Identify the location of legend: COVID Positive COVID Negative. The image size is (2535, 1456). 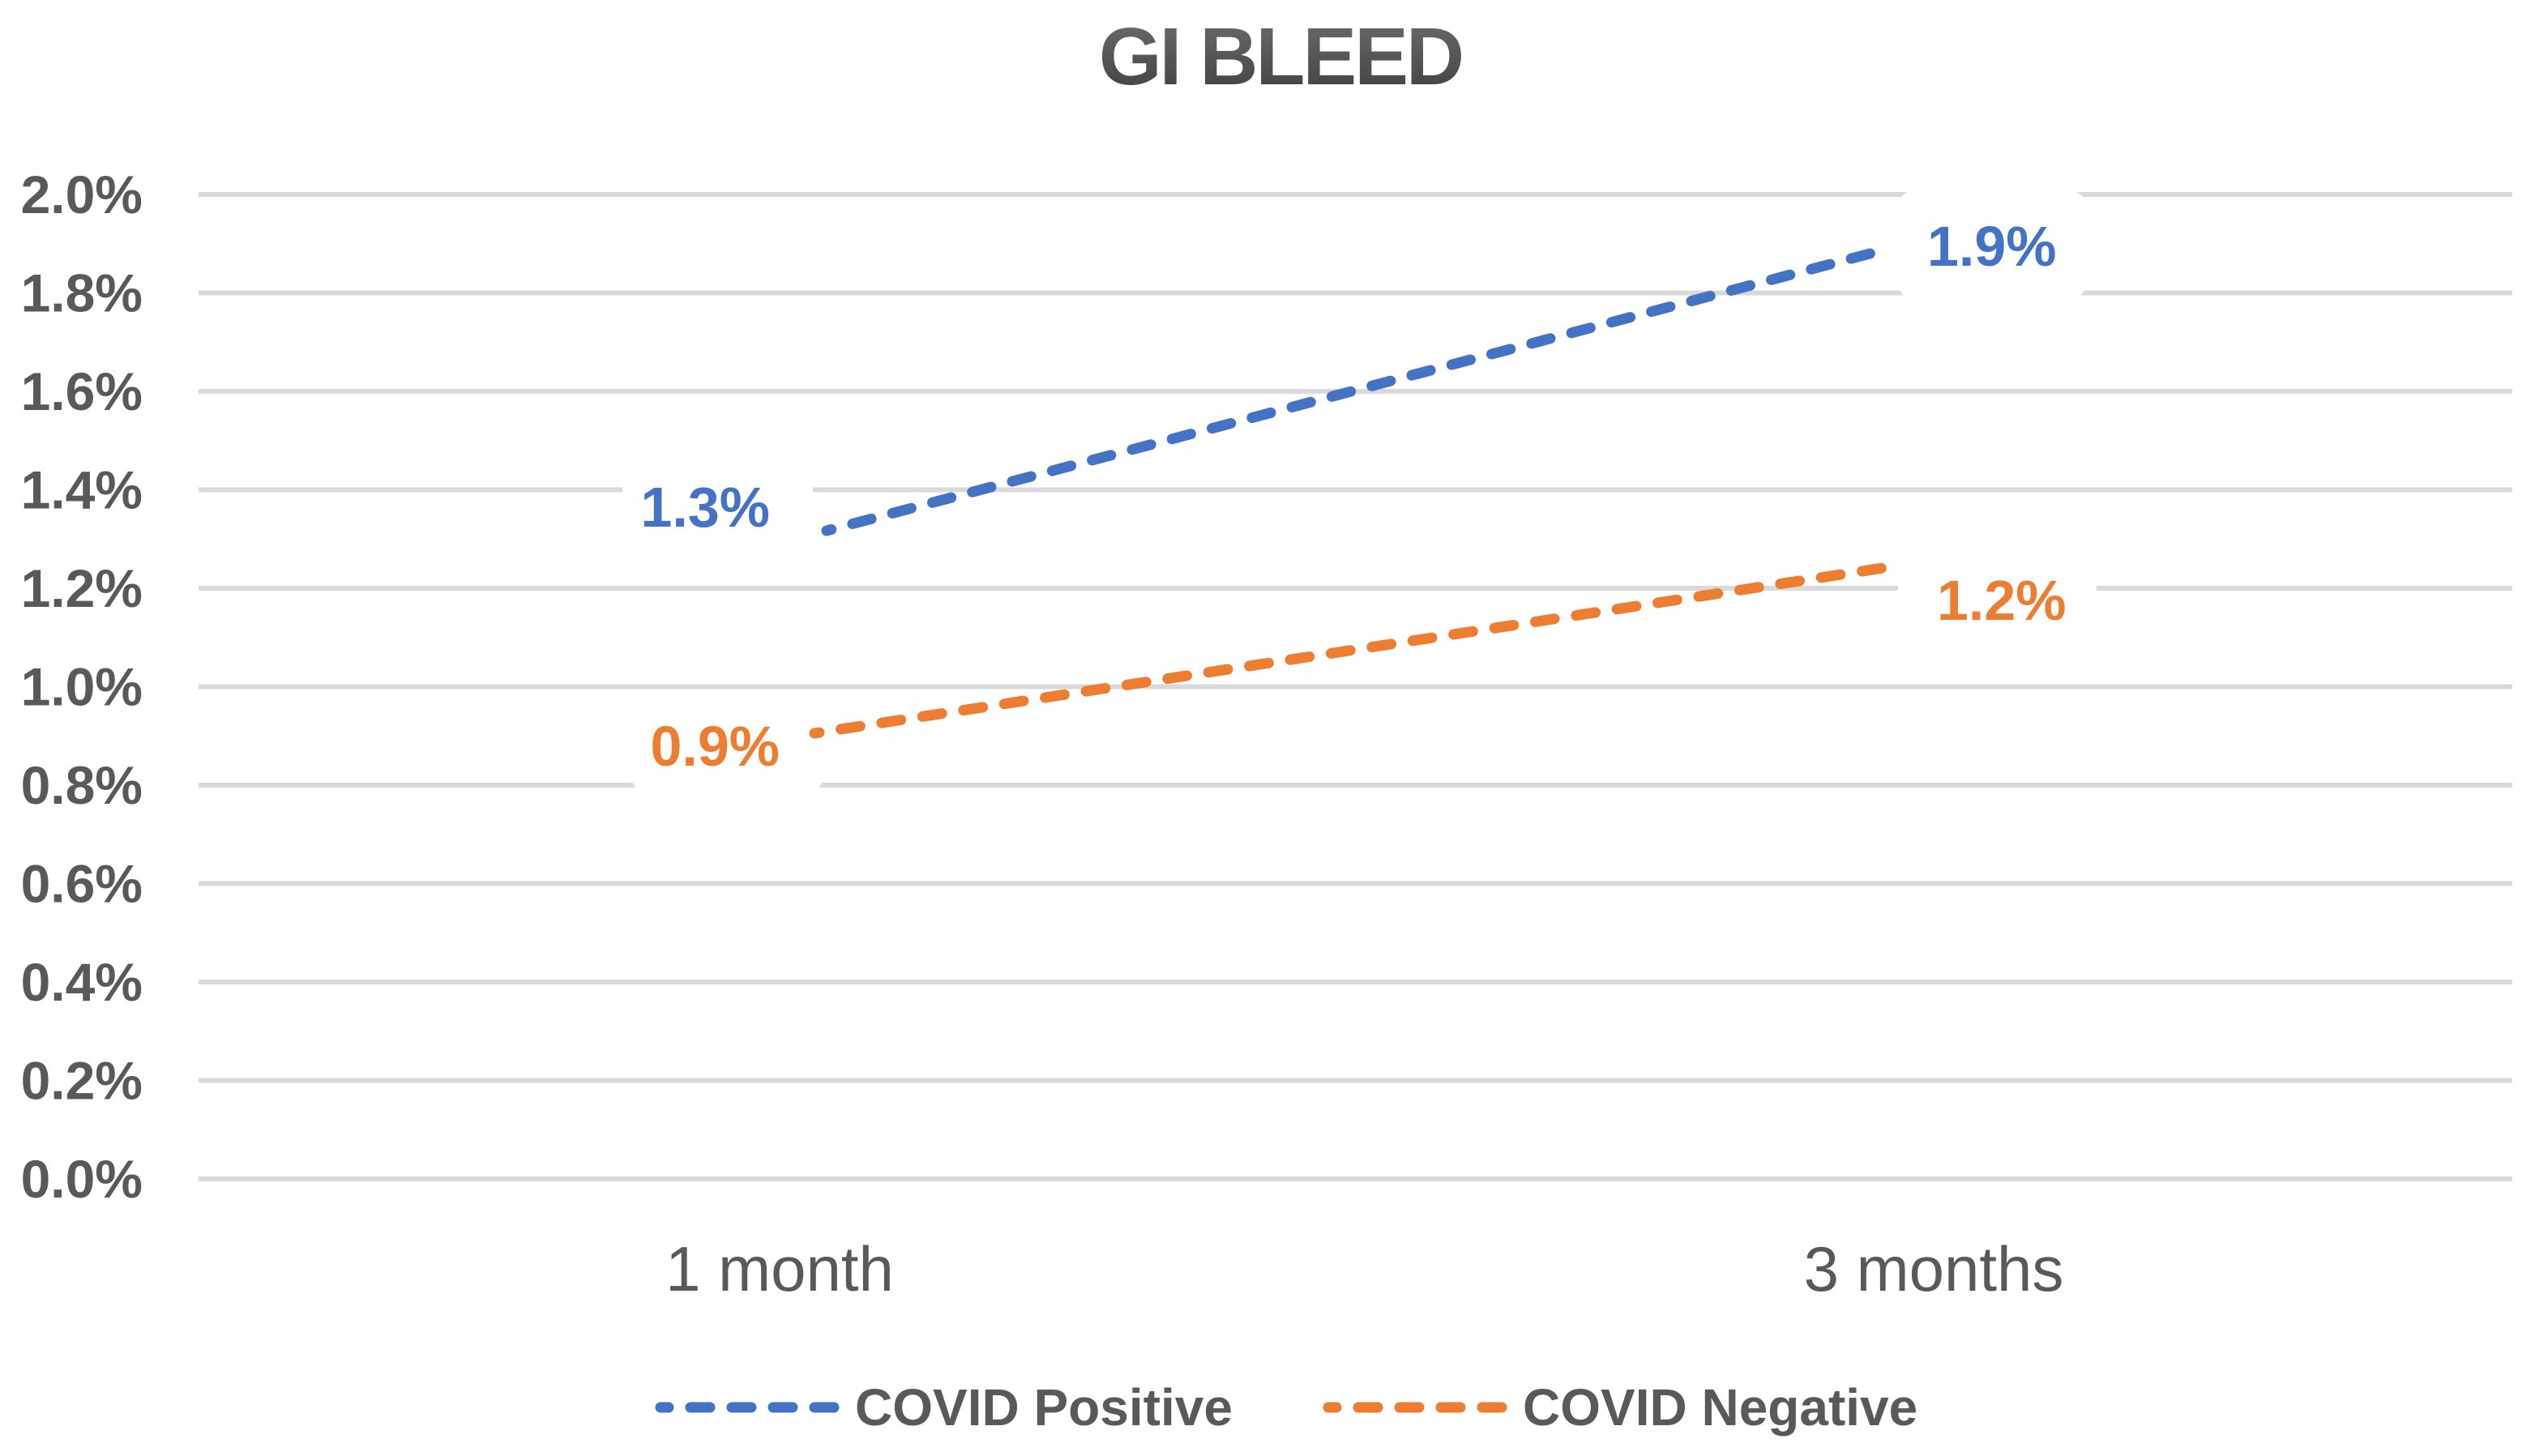
(1286, 1407).